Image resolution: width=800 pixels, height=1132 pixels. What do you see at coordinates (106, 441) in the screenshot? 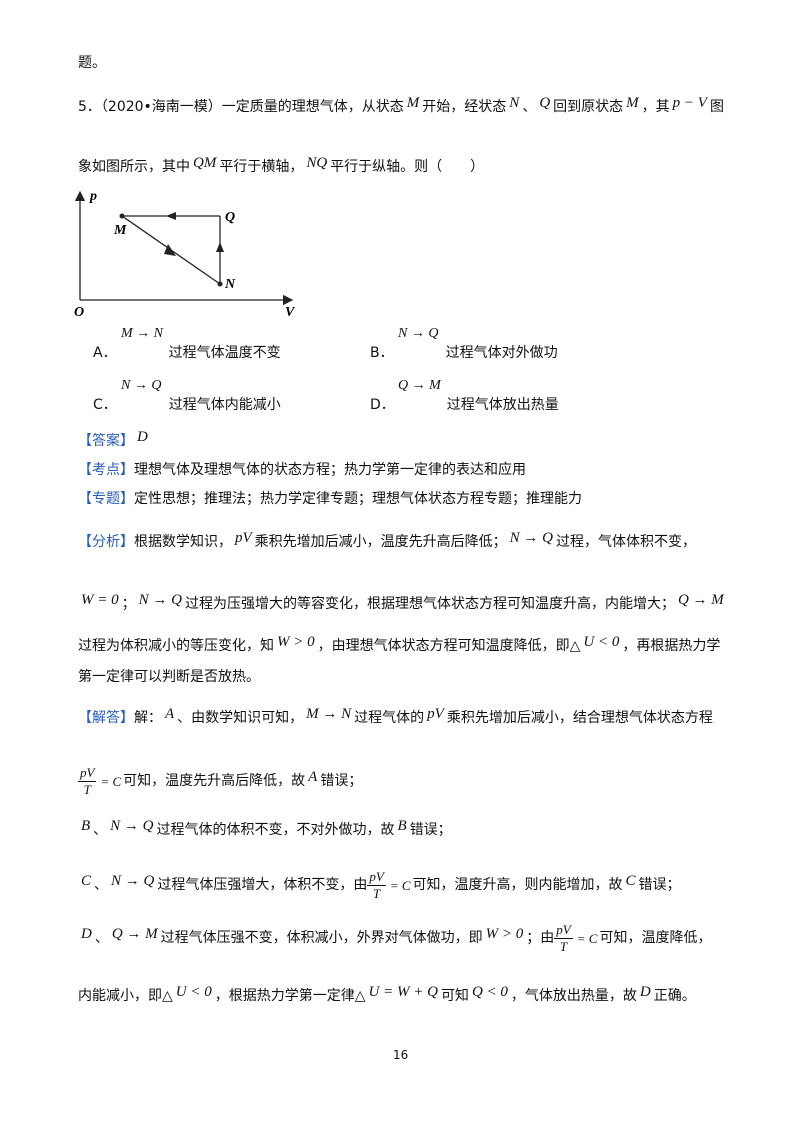
I see `section-tag: 【答案】` at bounding box center [106, 441].